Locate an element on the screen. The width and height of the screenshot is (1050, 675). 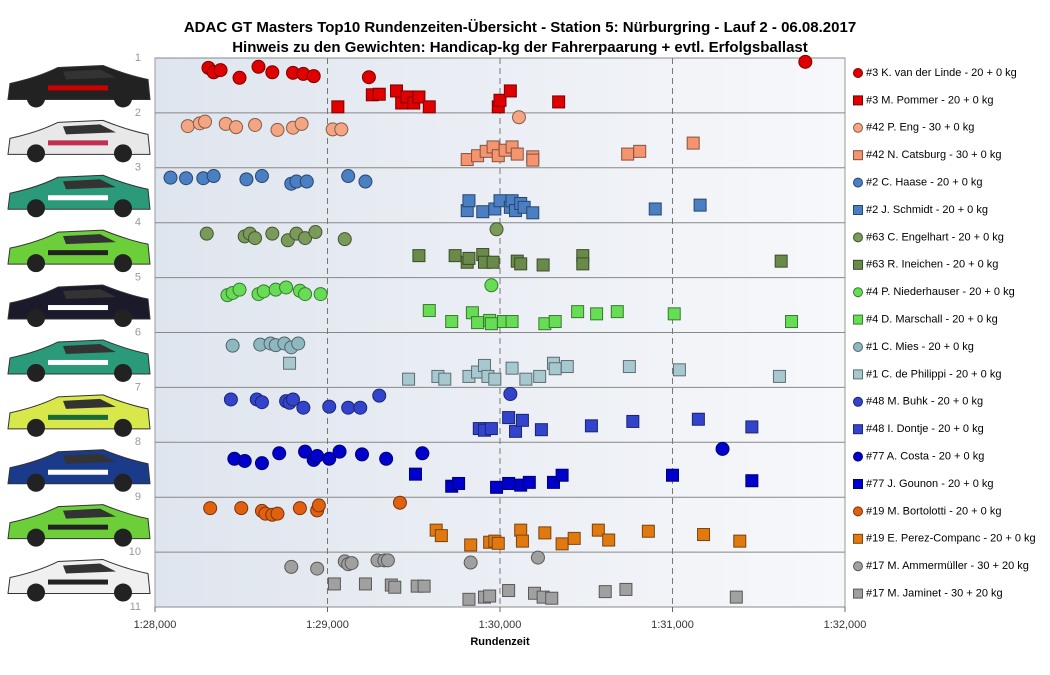
legend-label: #77 J. Gounon - 20 + 0 kg is located at coordinates (930, 484).